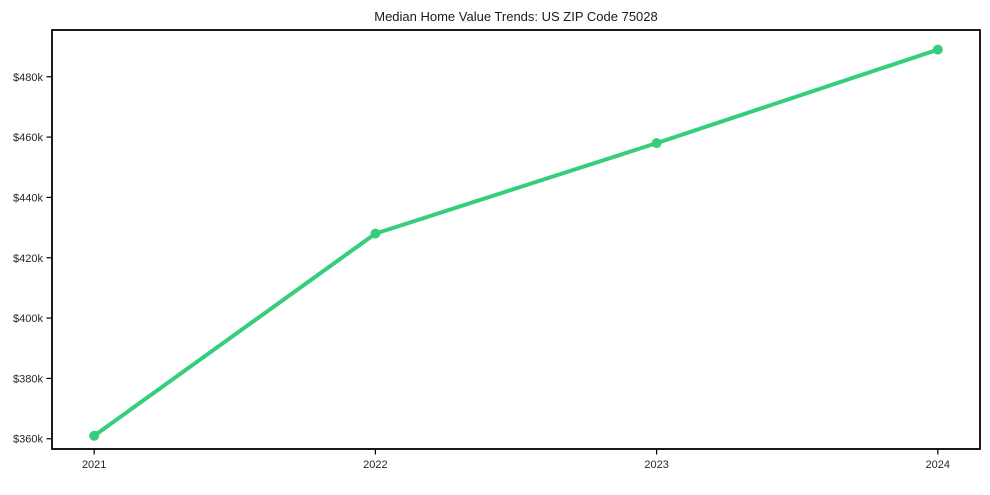 The image size is (990, 495). Describe the element at coordinates (375, 465) in the screenshot. I see `x-tick-label: 2022` at that location.